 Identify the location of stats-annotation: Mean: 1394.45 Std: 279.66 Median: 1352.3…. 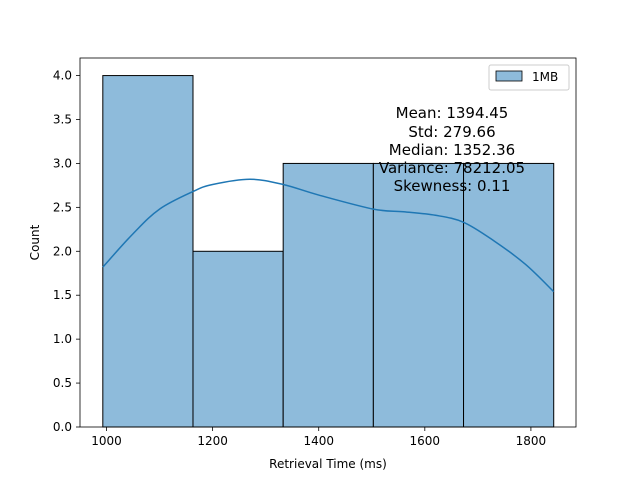
(452, 149).